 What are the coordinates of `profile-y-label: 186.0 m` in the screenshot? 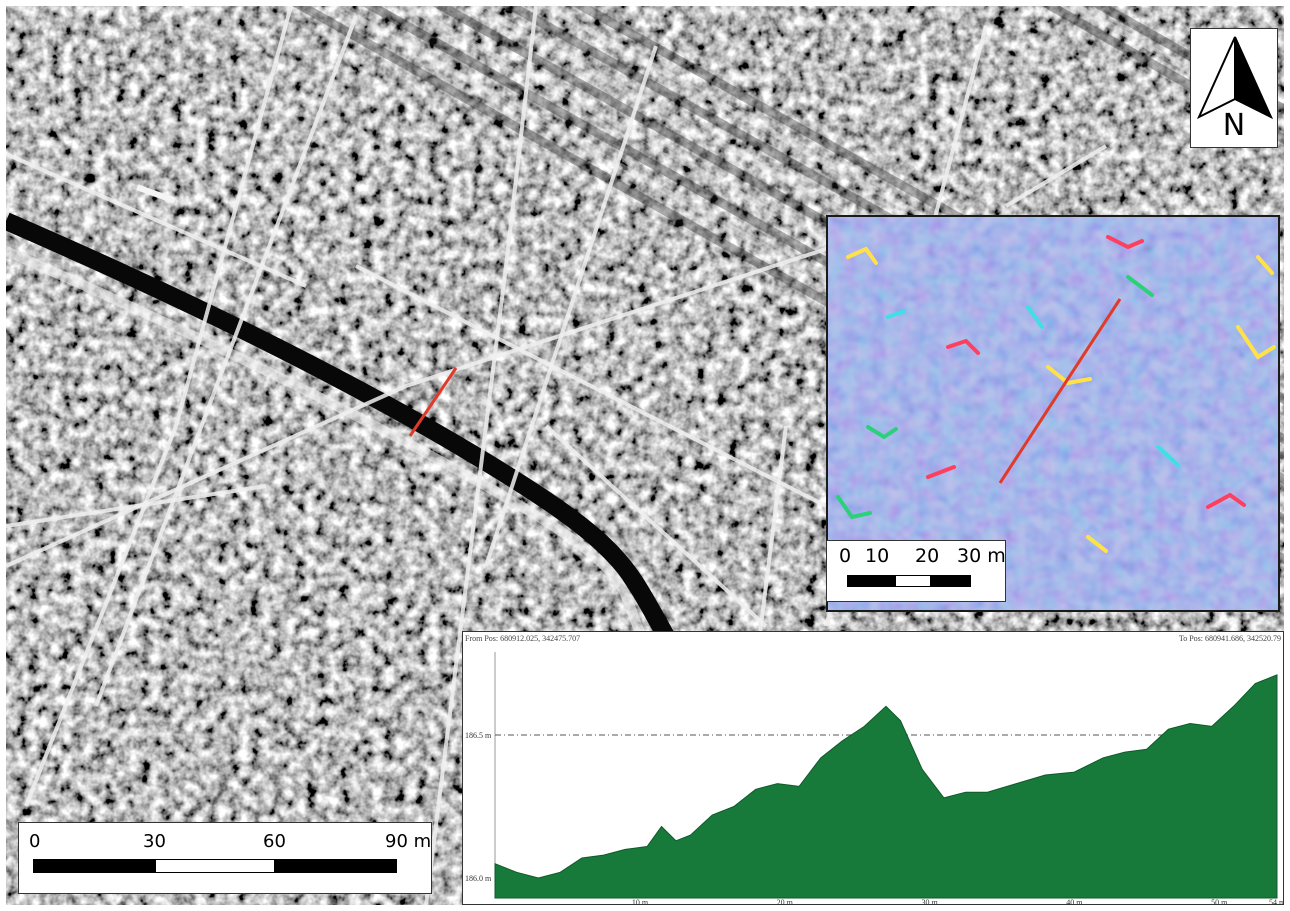 It's located at (478, 878).